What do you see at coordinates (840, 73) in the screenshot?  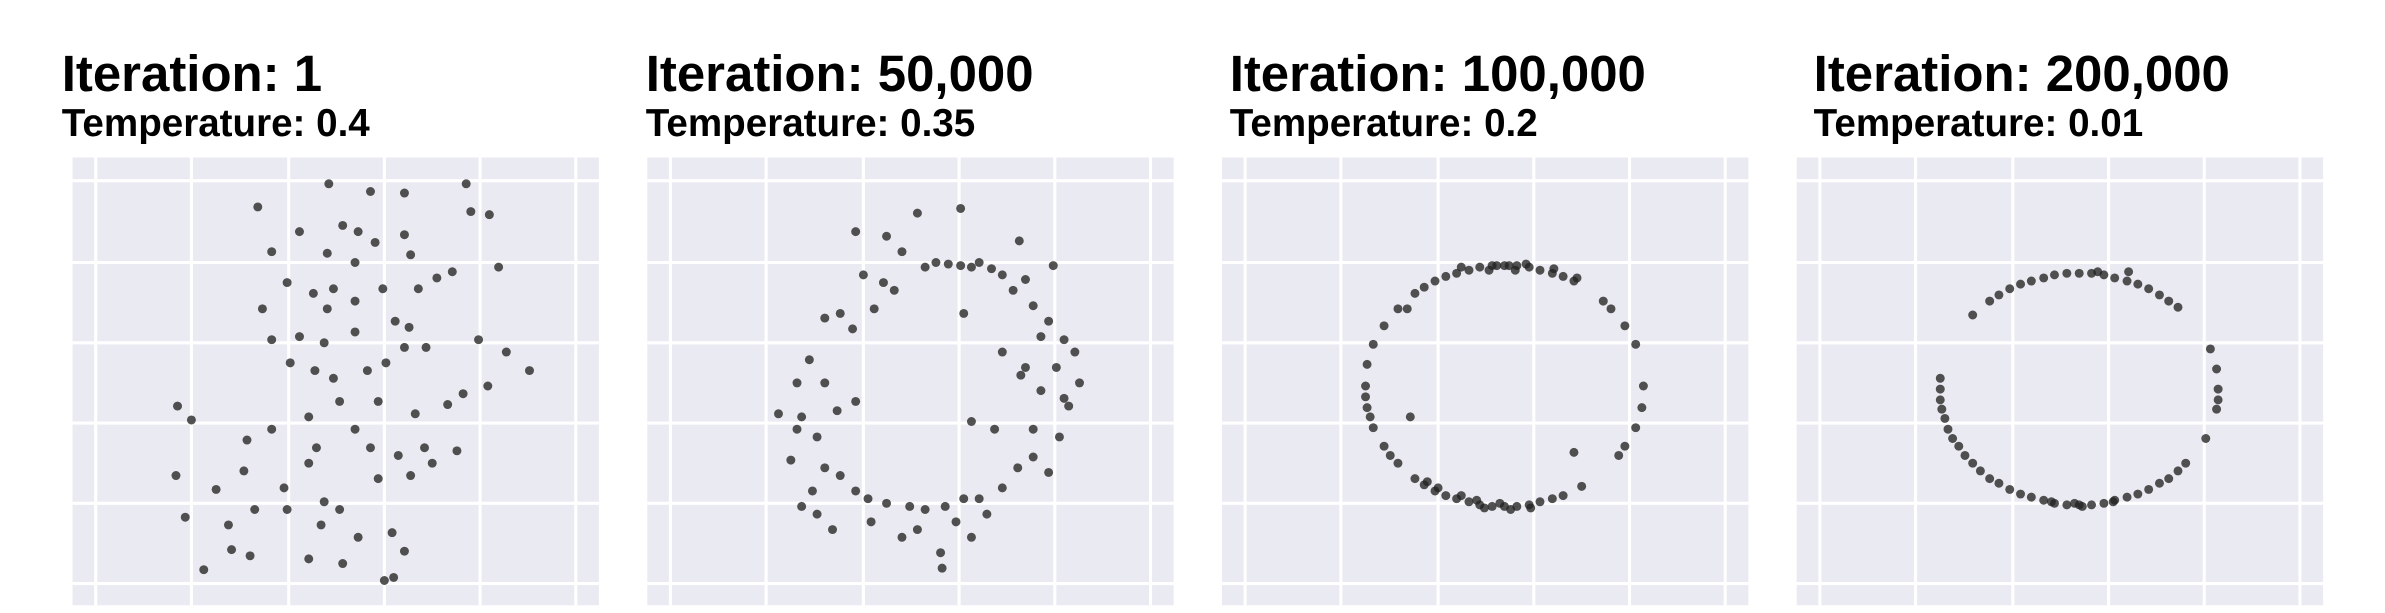 I see `panel-title: Iteration: 50,000` at bounding box center [840, 73].